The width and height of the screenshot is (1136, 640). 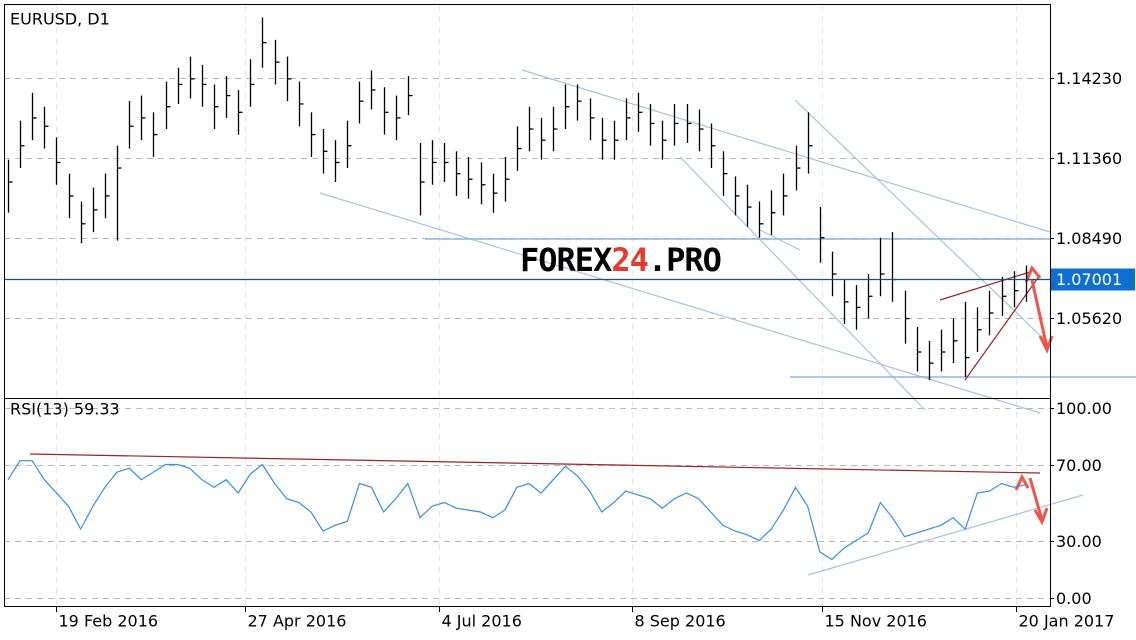 What do you see at coordinates (1074, 598) in the screenshot?
I see `y-tick-label: 0.00` at bounding box center [1074, 598].